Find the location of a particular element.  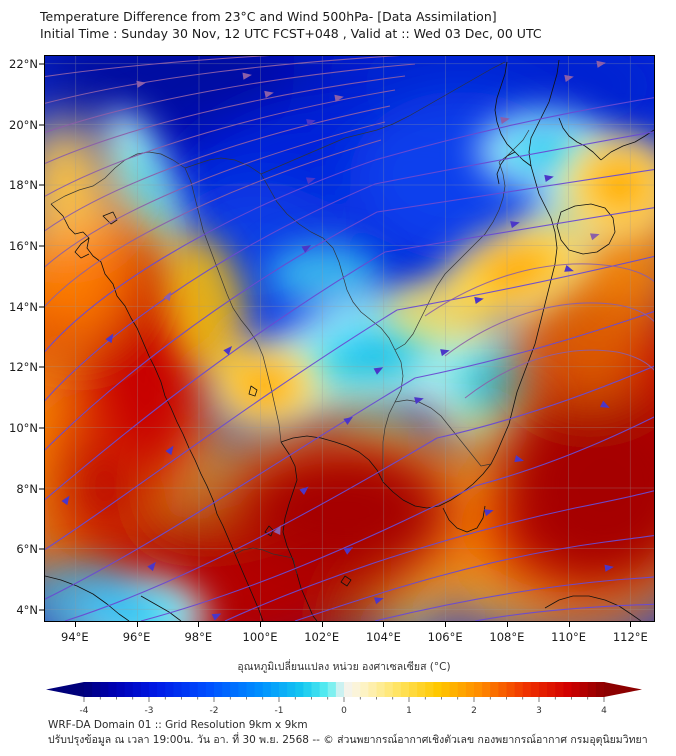

longitude-tick-label: 110°E is located at coordinates (569, 637).